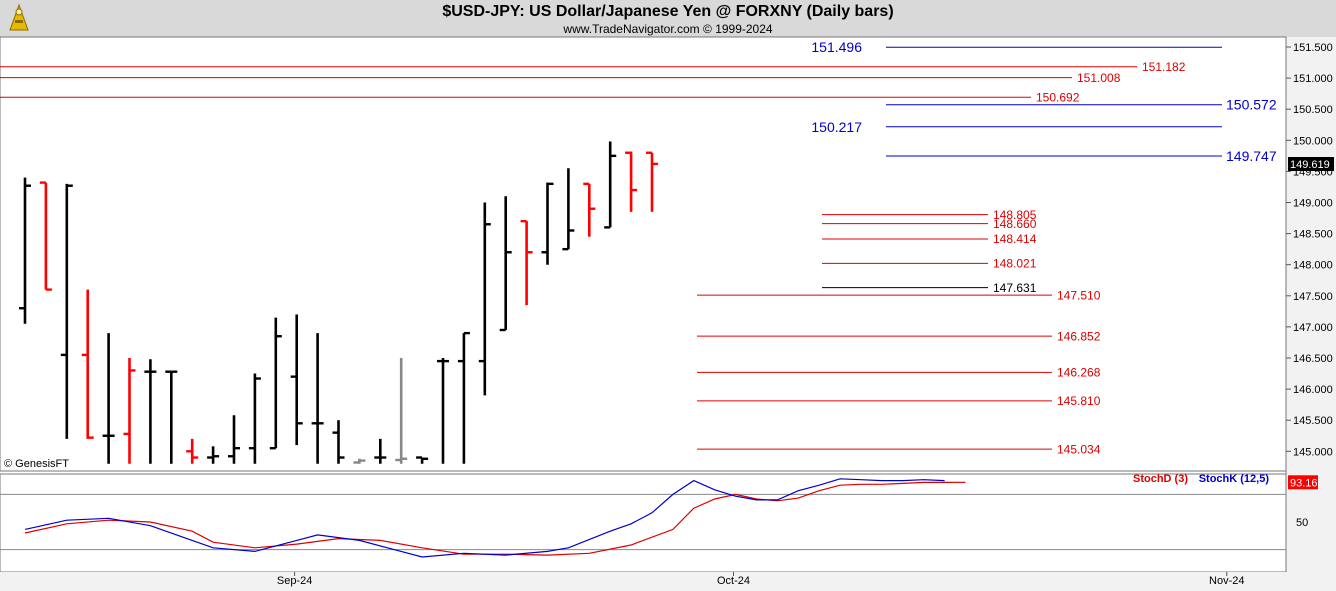  Describe the element at coordinates (1015, 224) in the screenshot. I see `level-label-148.660: 148.660` at that location.